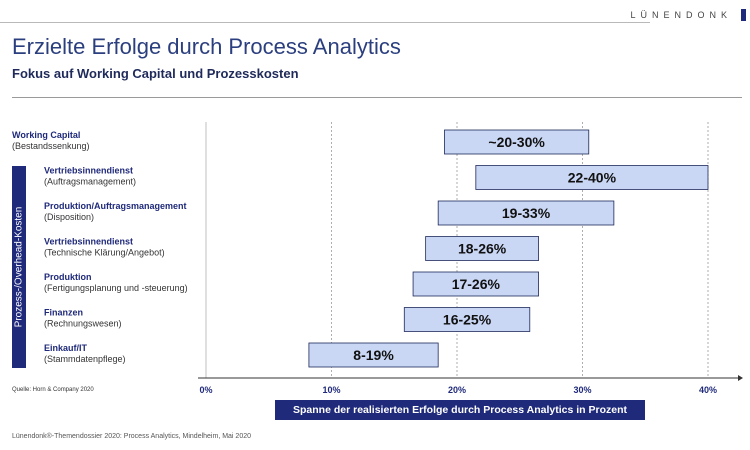 The image size is (750, 450). I want to click on x-tick-label: 20%, so click(457, 390).